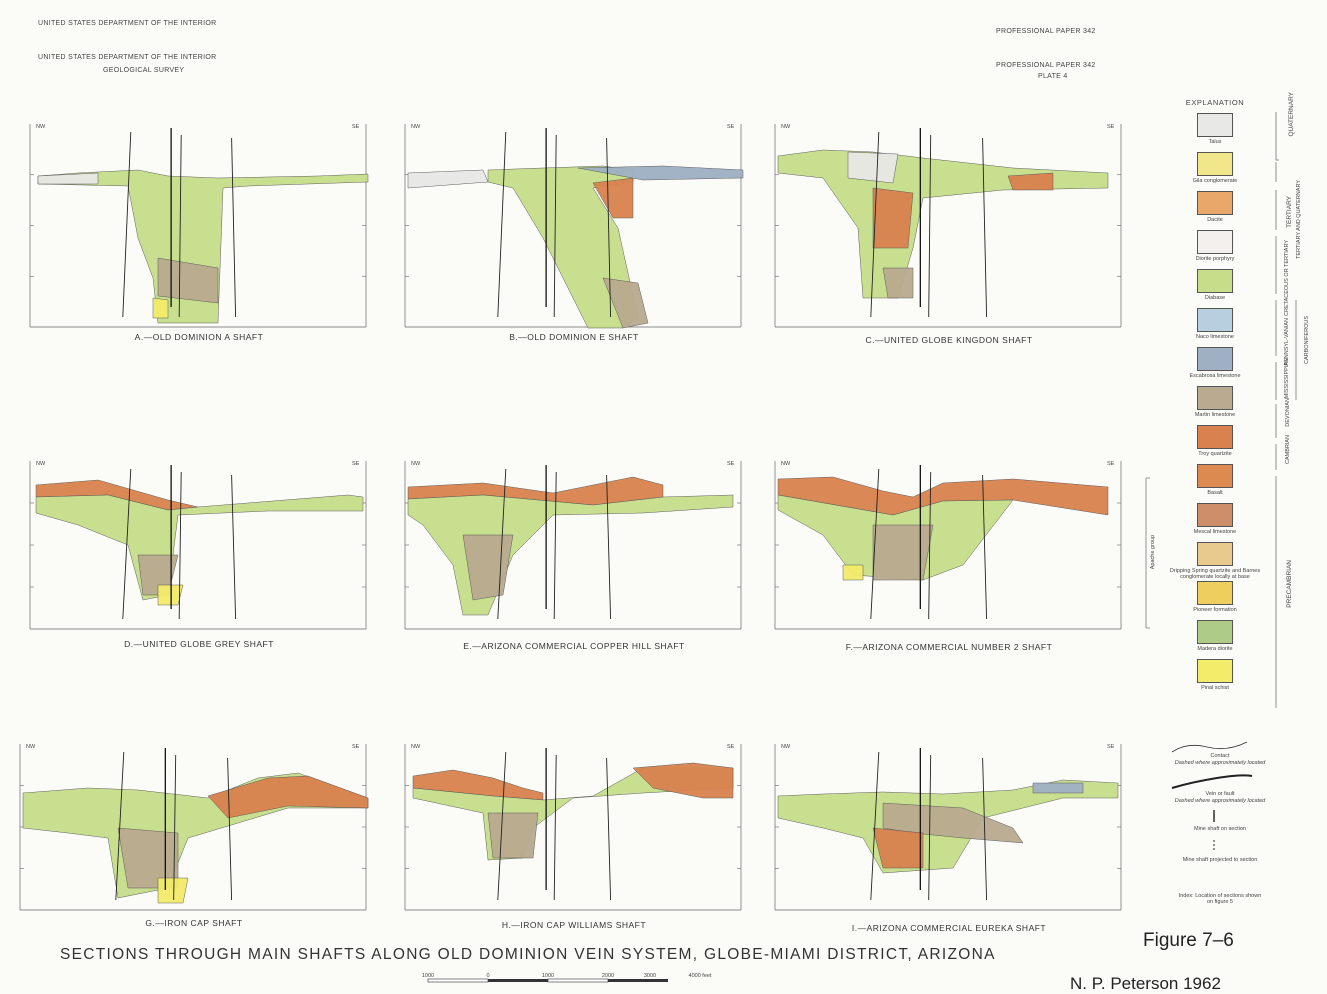  I want to click on scale-tick-3: 2000, so click(608, 976).